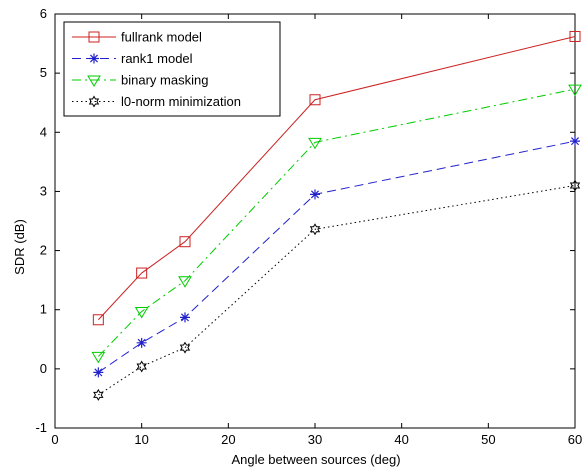 The image size is (583, 474). Describe the element at coordinates (141, 439) in the screenshot. I see `x-tick-label: 10` at that location.